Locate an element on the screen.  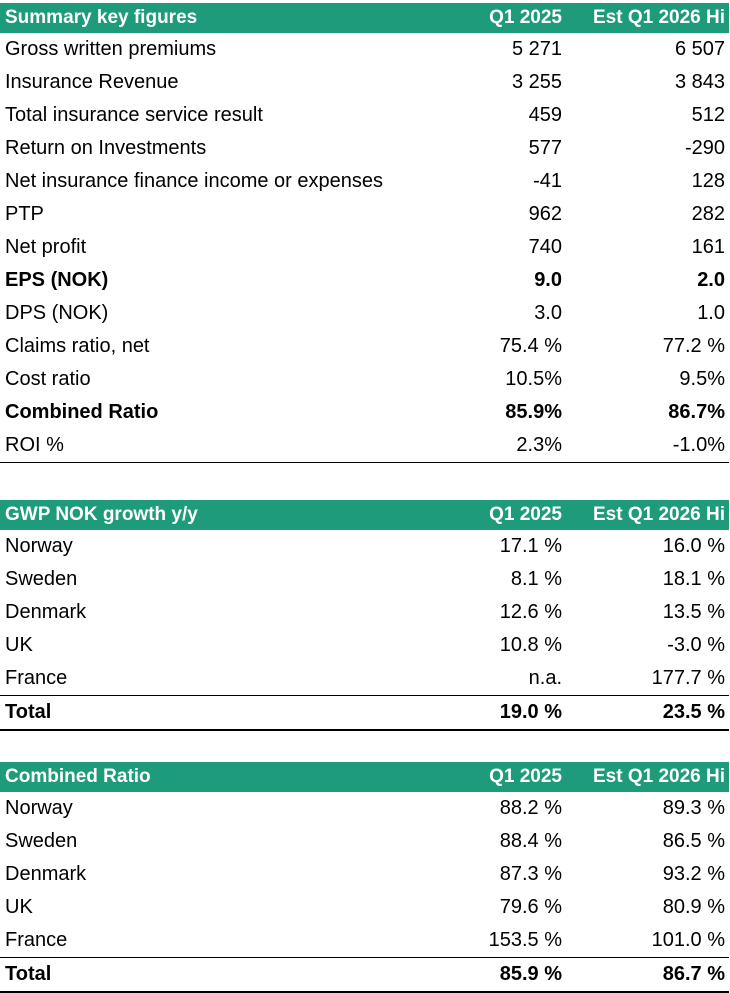
row-value-est-q1-2026: -3.0 % is located at coordinates (696, 645).